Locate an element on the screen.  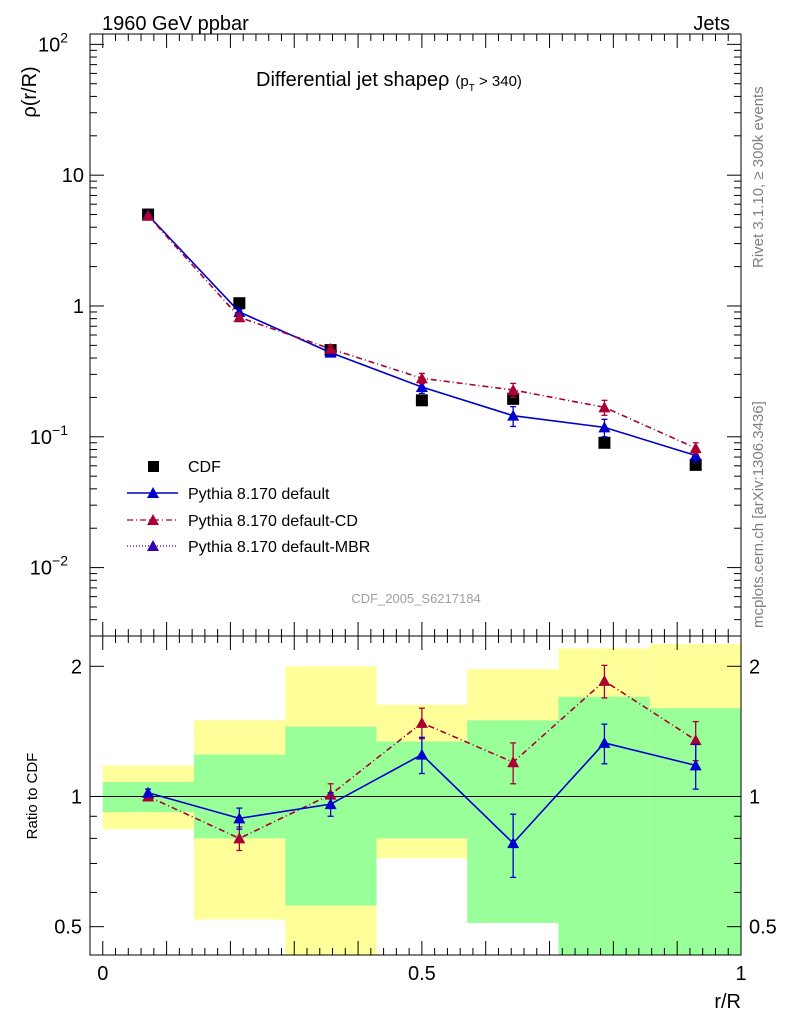
side-label-bottom: mcplots.cern.ch [arXiv:1306.3436] is located at coordinates (758, 514).